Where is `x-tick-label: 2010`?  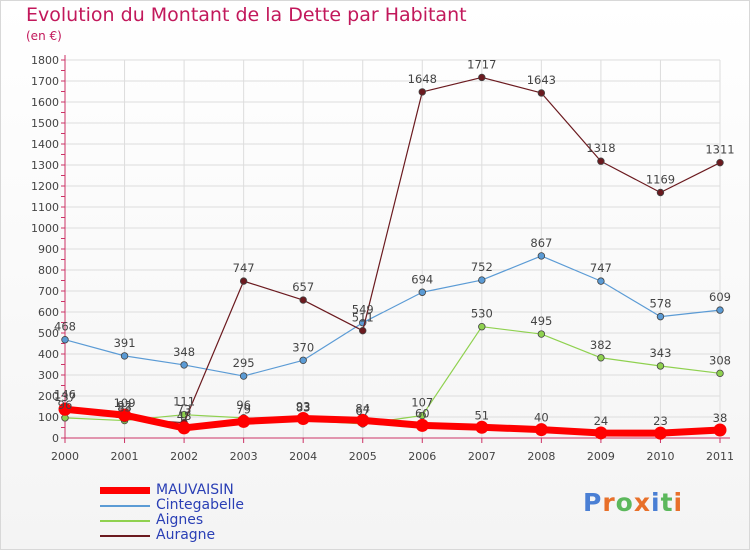 x-tick-label: 2010 is located at coordinates (660, 456).